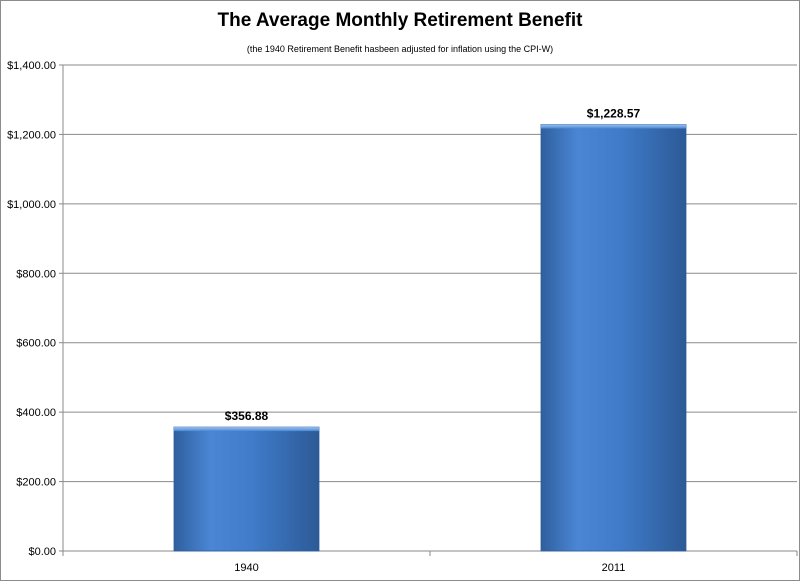  I want to click on data-label: $1,228.57, so click(614, 114).